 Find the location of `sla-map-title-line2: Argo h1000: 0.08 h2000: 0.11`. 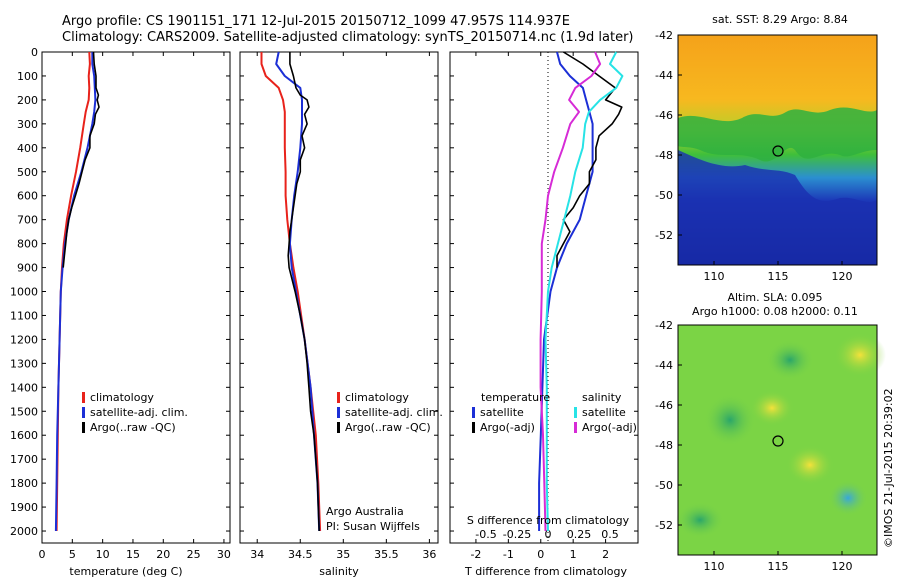

sla-map-title-line2: Argo h1000: 0.08 h2000: 0.11 is located at coordinates (775, 311).